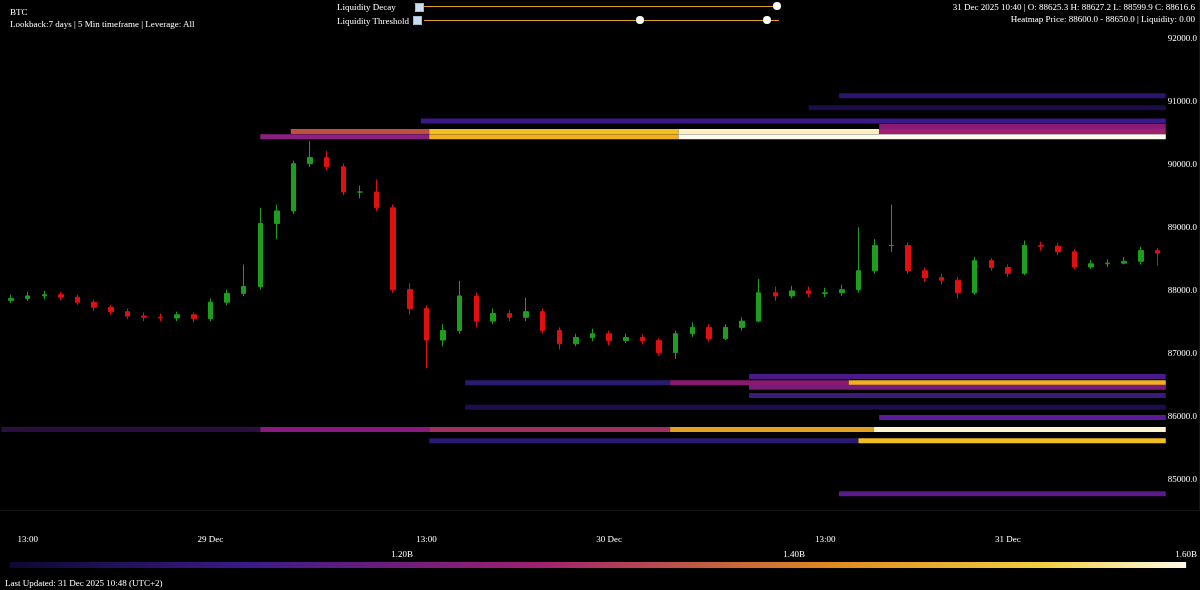 This screenshot has height=590, width=1200. Describe the element at coordinates (794, 553) in the screenshot. I see `color-bar-label: 1.40B` at that location.